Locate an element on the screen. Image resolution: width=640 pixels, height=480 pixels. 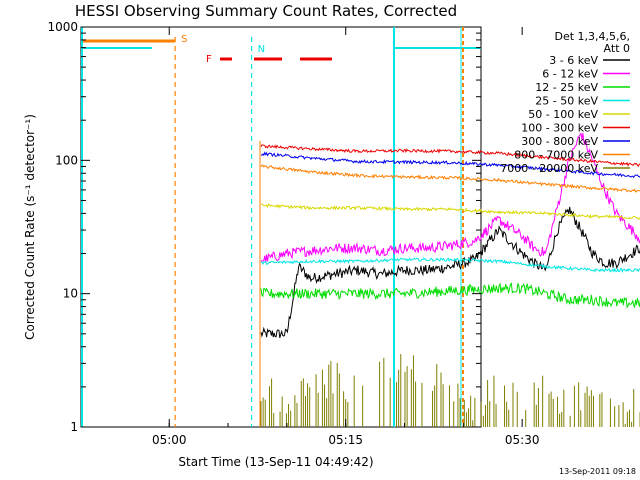
legend-entry-label: 50 - 100 keV is located at coordinates (563, 114).